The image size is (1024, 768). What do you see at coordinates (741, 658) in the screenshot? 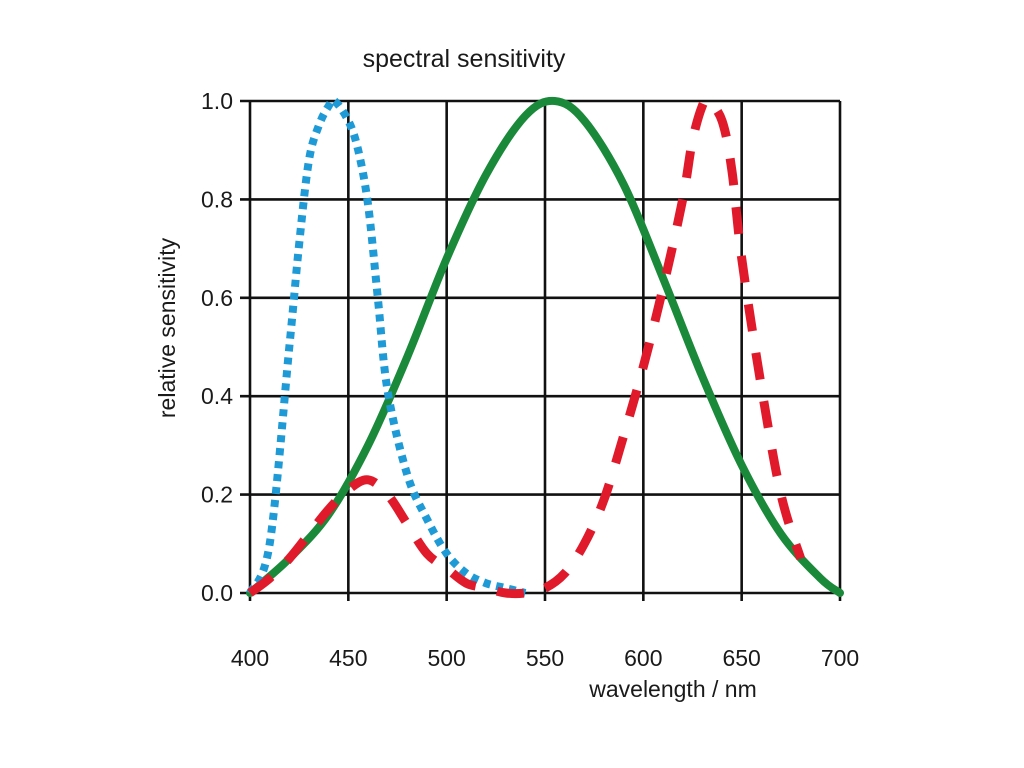
I see `x-tick-label: 650` at bounding box center [741, 658].